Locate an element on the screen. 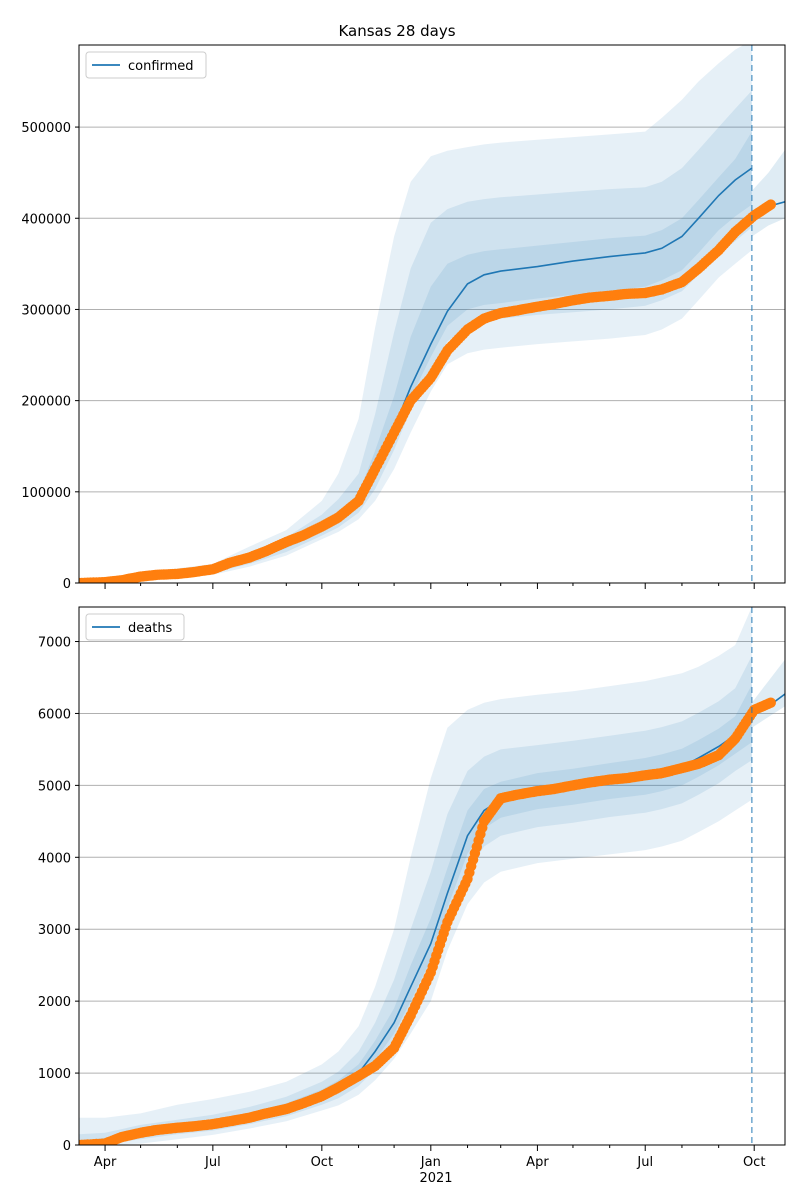 Image resolution: width=800 pixels, height=1200 pixels. y-tick-label: 100000 is located at coordinates (46, 493).